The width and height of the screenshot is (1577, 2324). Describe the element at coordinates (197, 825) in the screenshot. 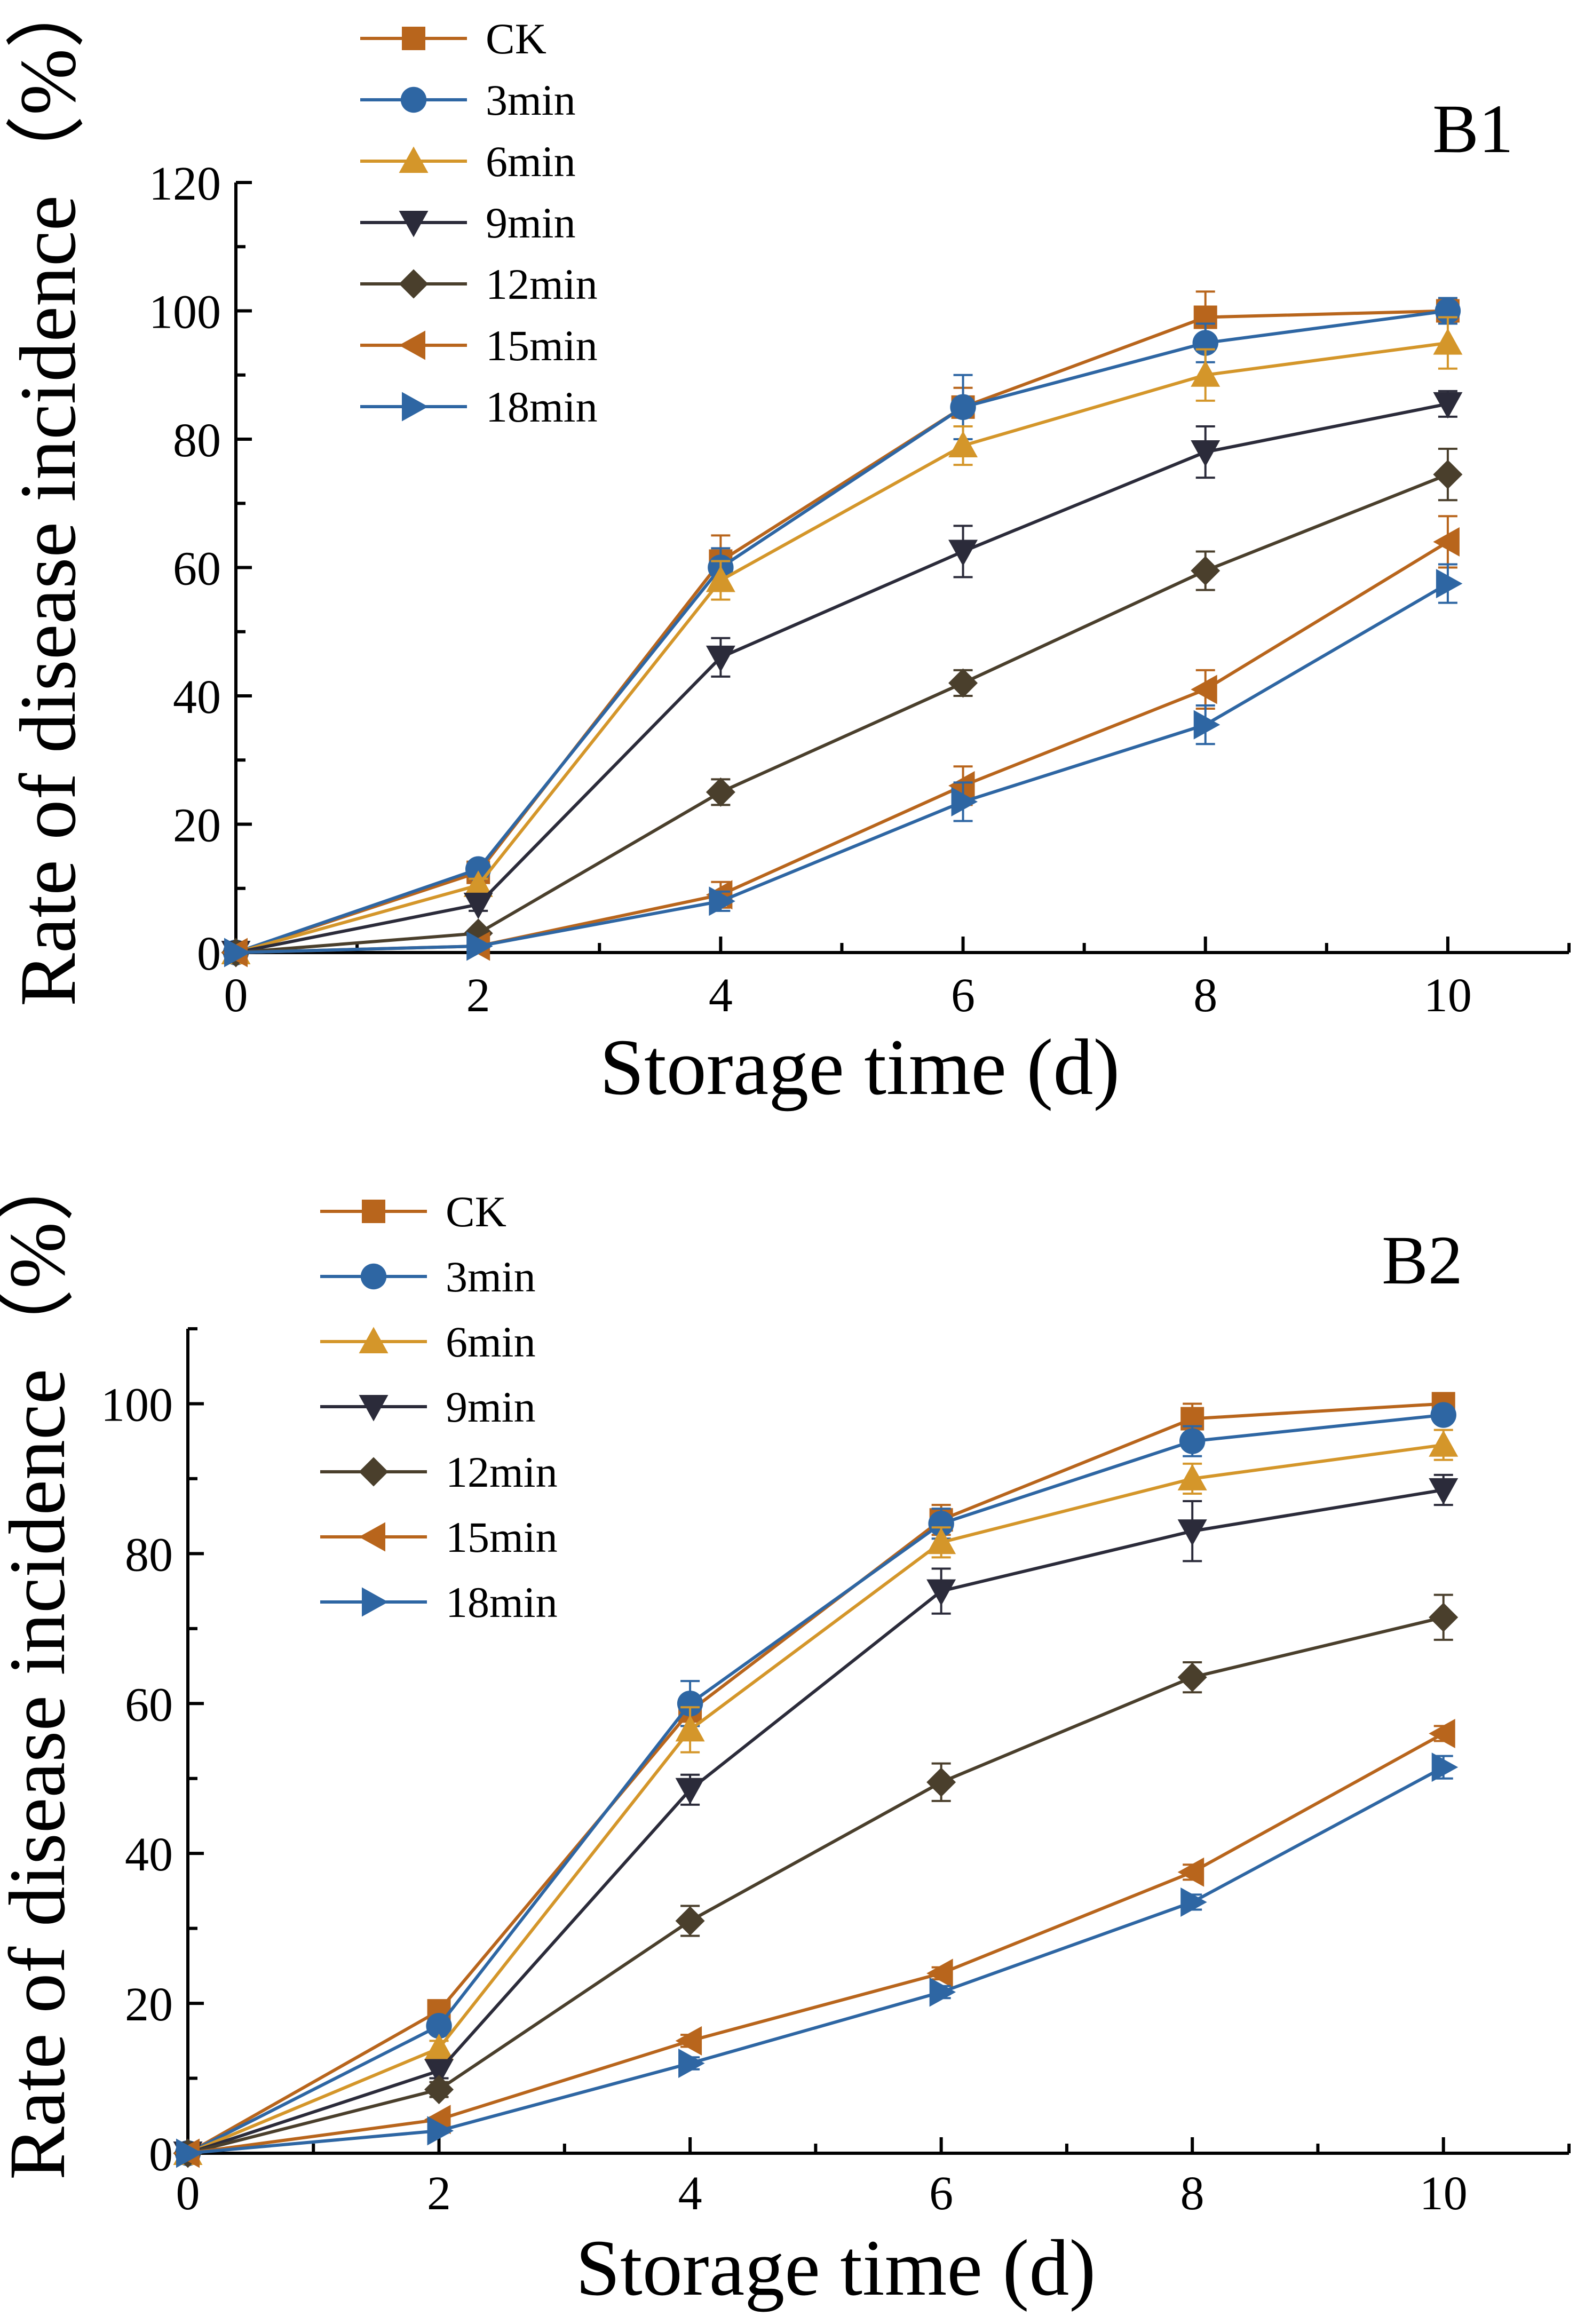

I see `y-tick-label: 20` at that location.